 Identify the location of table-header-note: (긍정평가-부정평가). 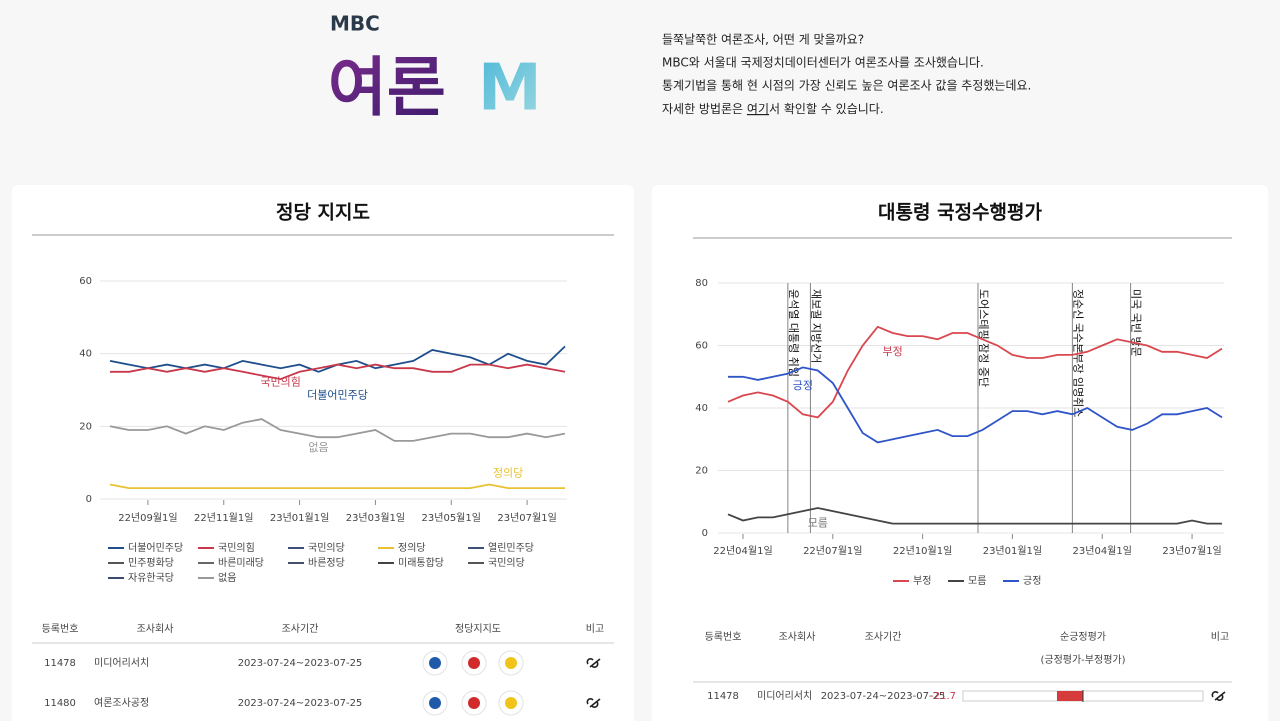
(1082, 660).